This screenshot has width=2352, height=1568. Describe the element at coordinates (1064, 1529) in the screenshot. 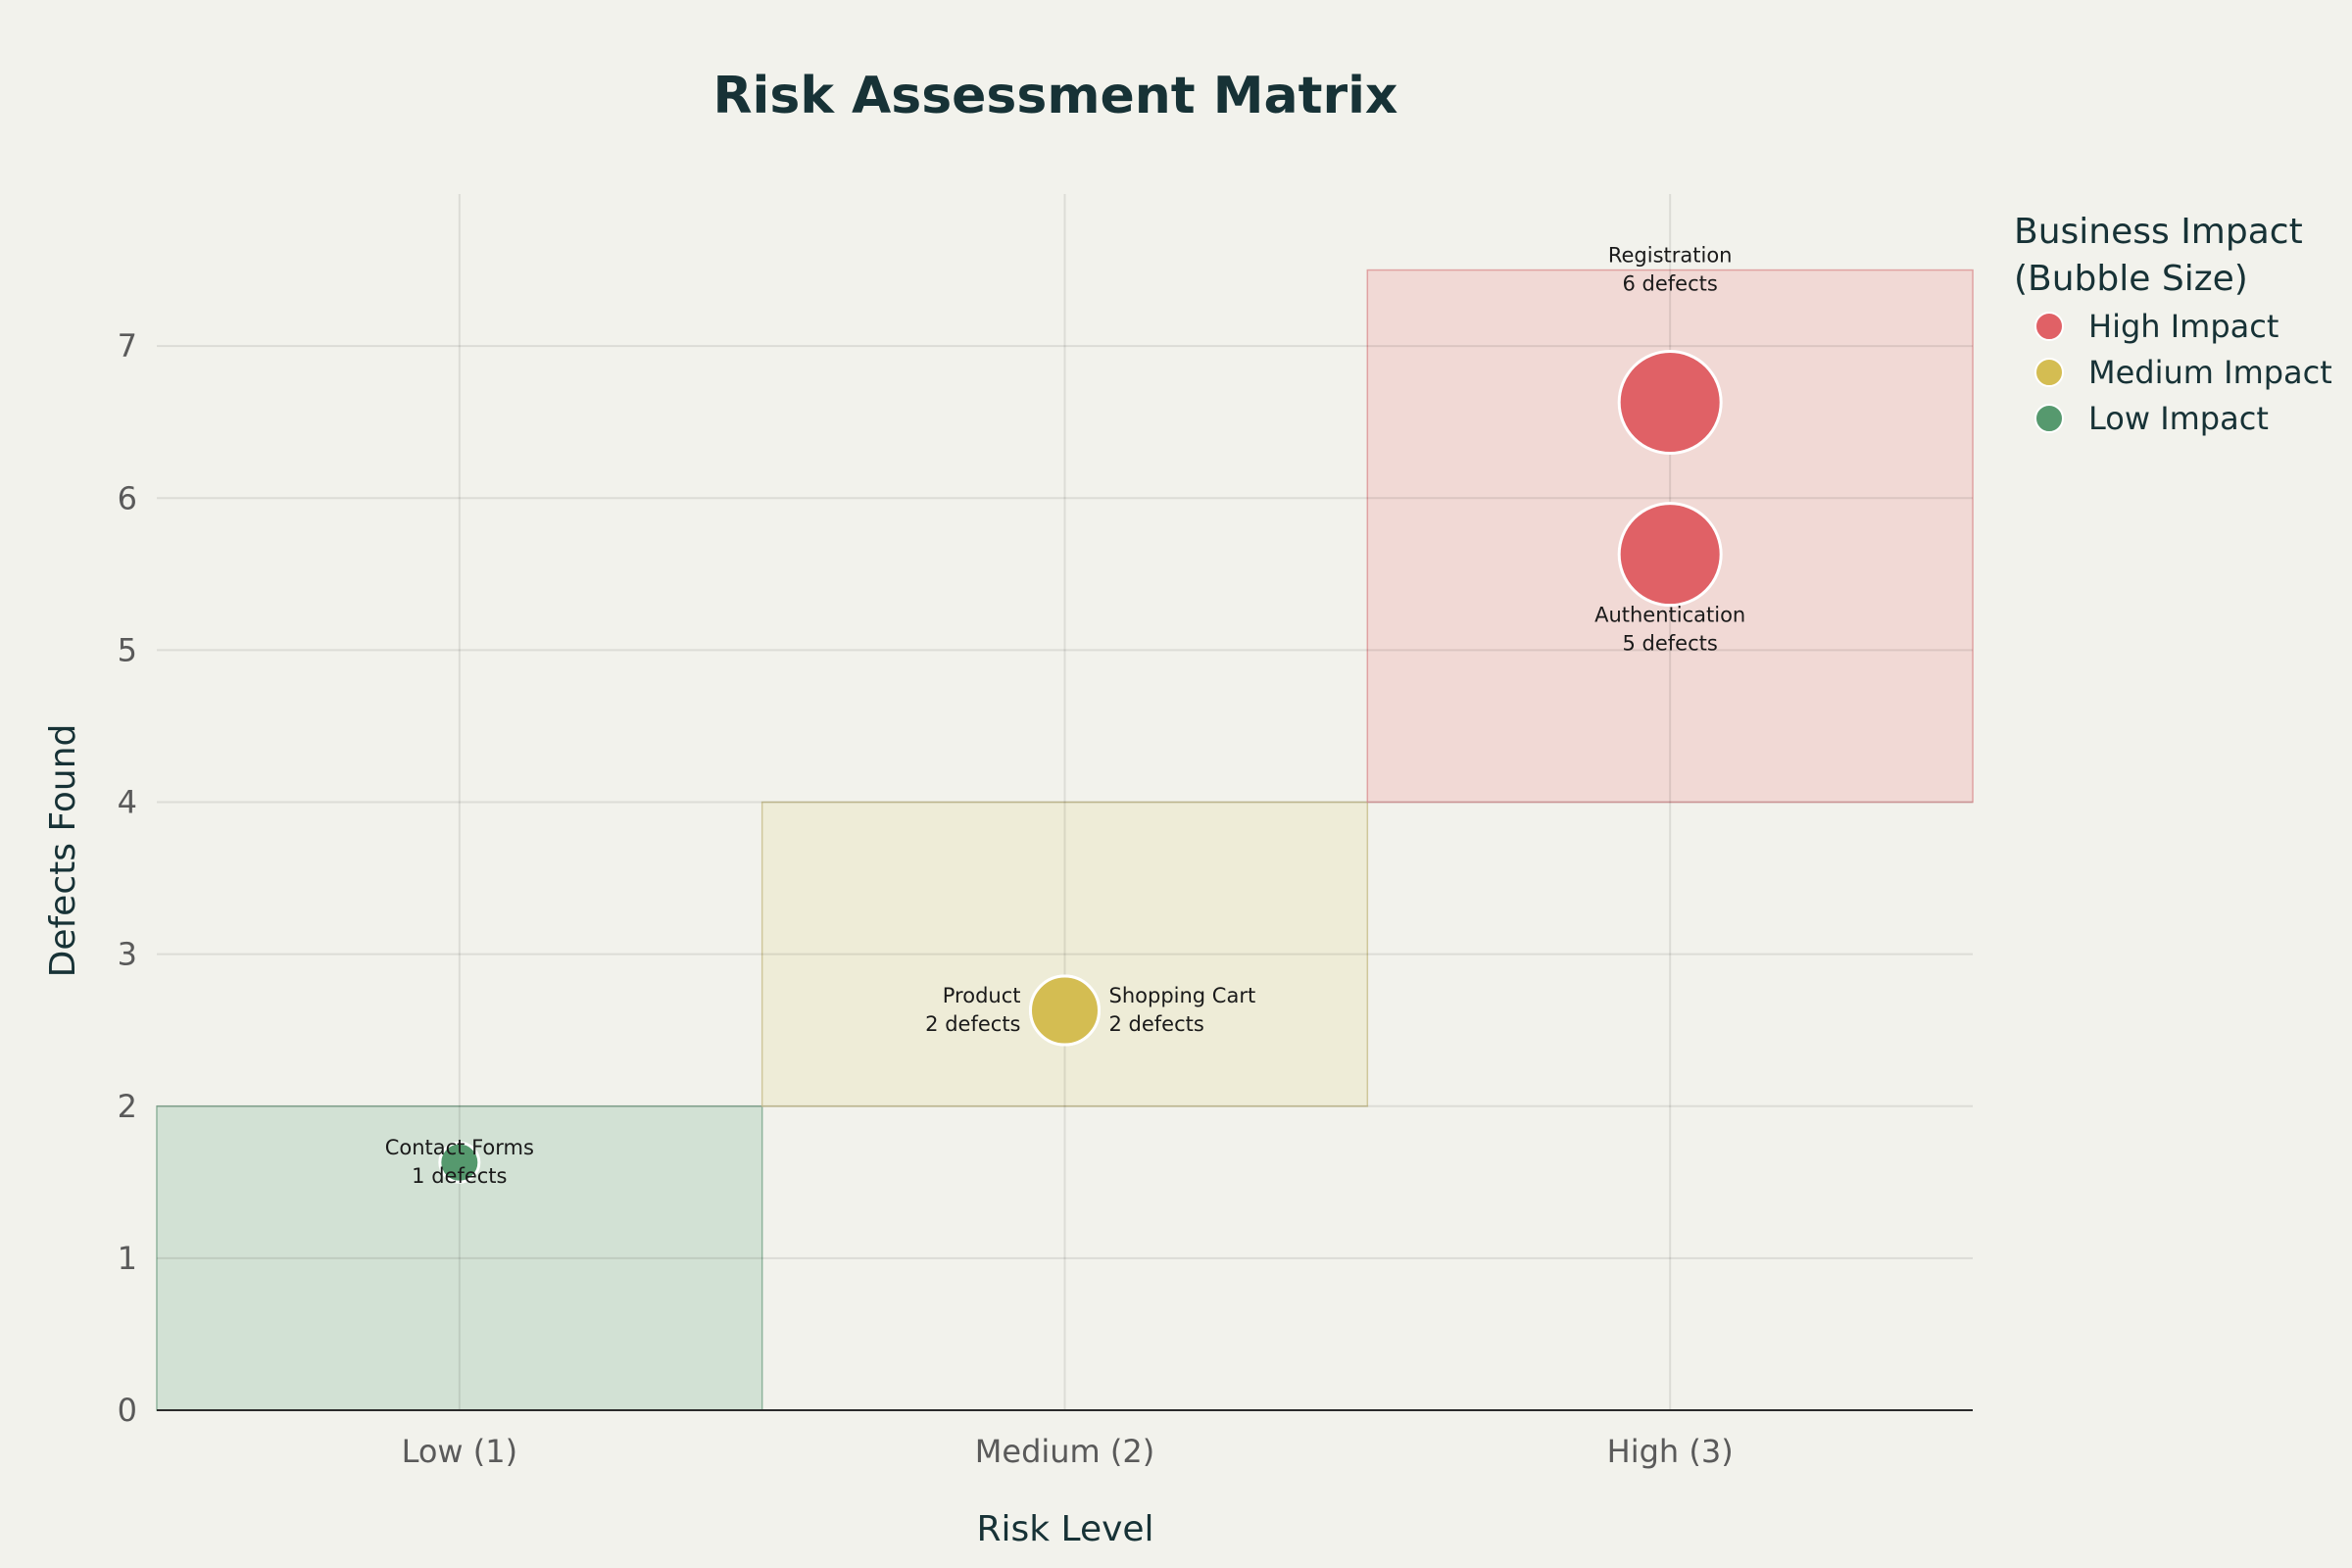

I see `x-axis-title: Risk Level` at that location.